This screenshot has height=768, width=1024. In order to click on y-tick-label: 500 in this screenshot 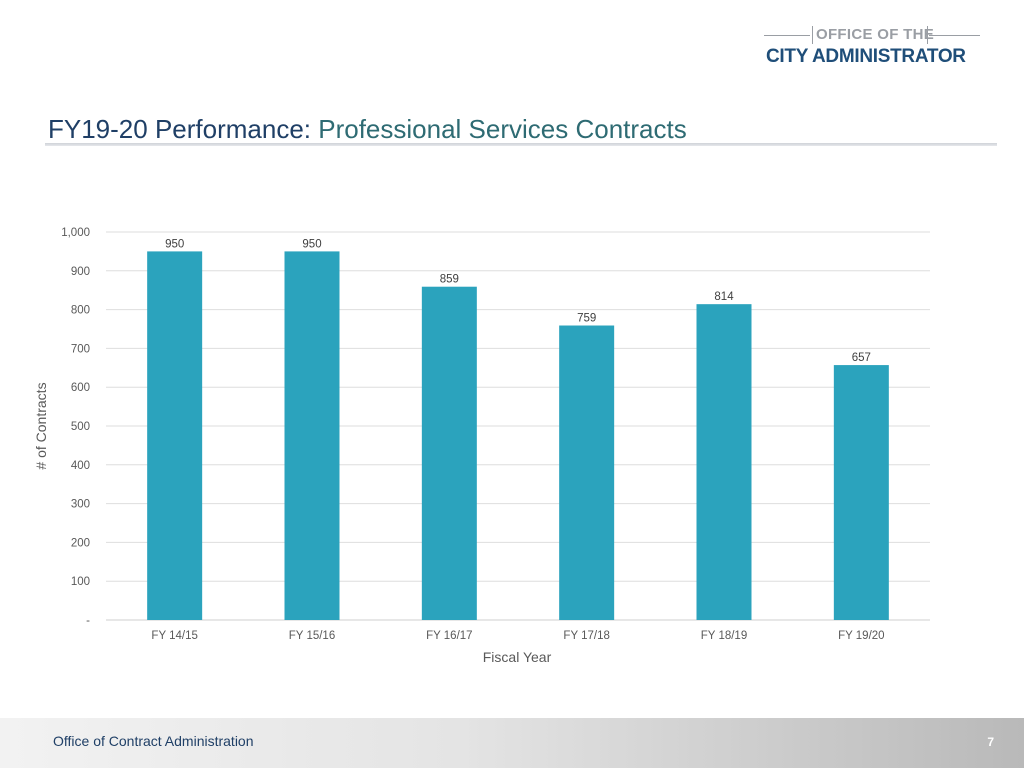, I will do `click(80, 427)`.